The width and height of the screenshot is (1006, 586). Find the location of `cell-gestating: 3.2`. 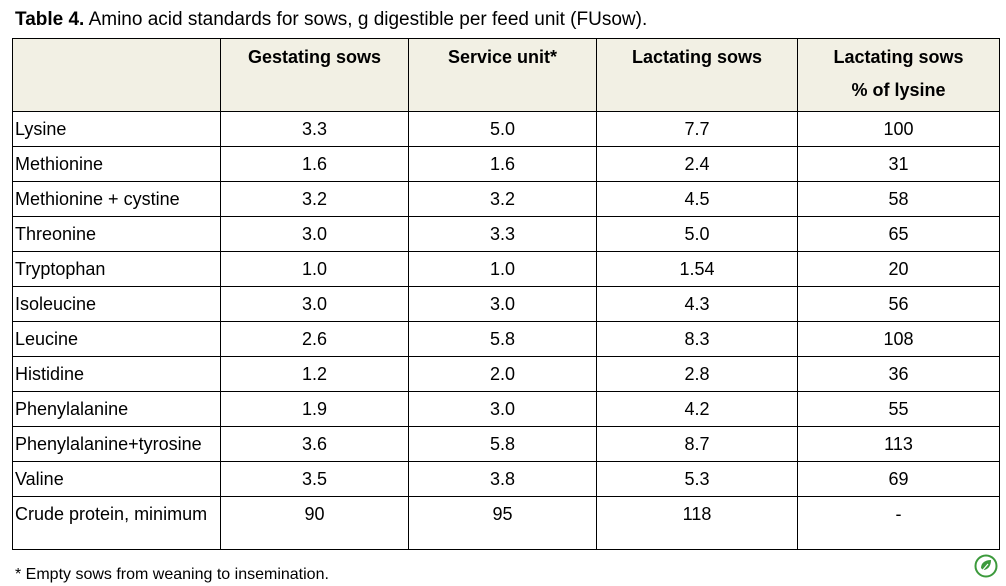

cell-gestating: 3.2 is located at coordinates (314, 199).